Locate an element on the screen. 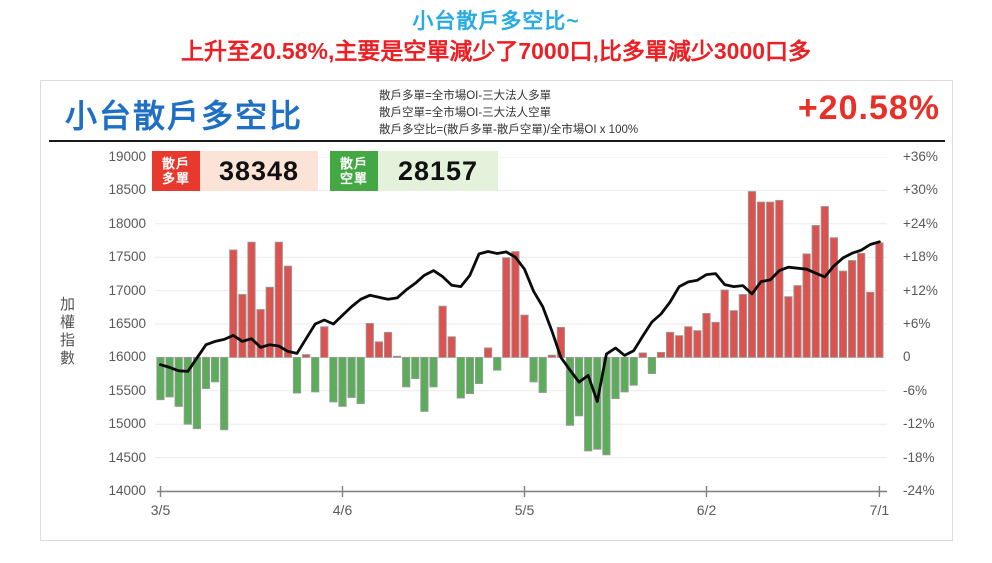 The width and height of the screenshot is (992, 563). page-title: 小台散戶多空比~ is located at coordinates (496, 21).